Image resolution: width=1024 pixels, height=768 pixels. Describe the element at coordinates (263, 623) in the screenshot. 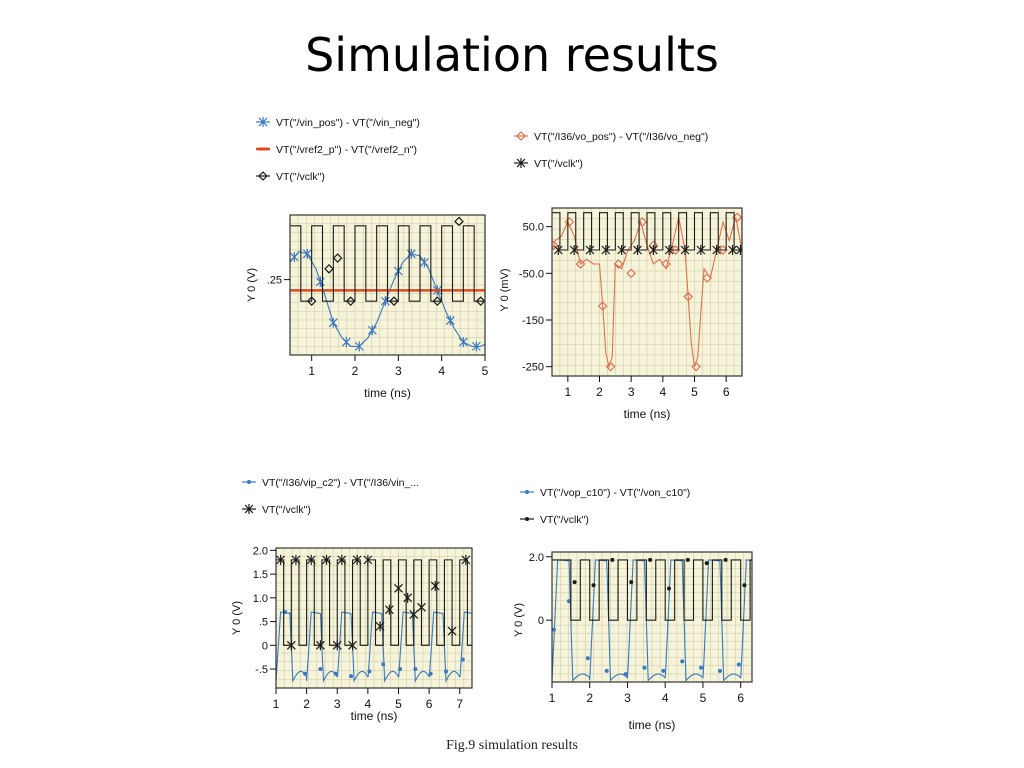

I see `y-tick-label-3-4: .5` at that location.